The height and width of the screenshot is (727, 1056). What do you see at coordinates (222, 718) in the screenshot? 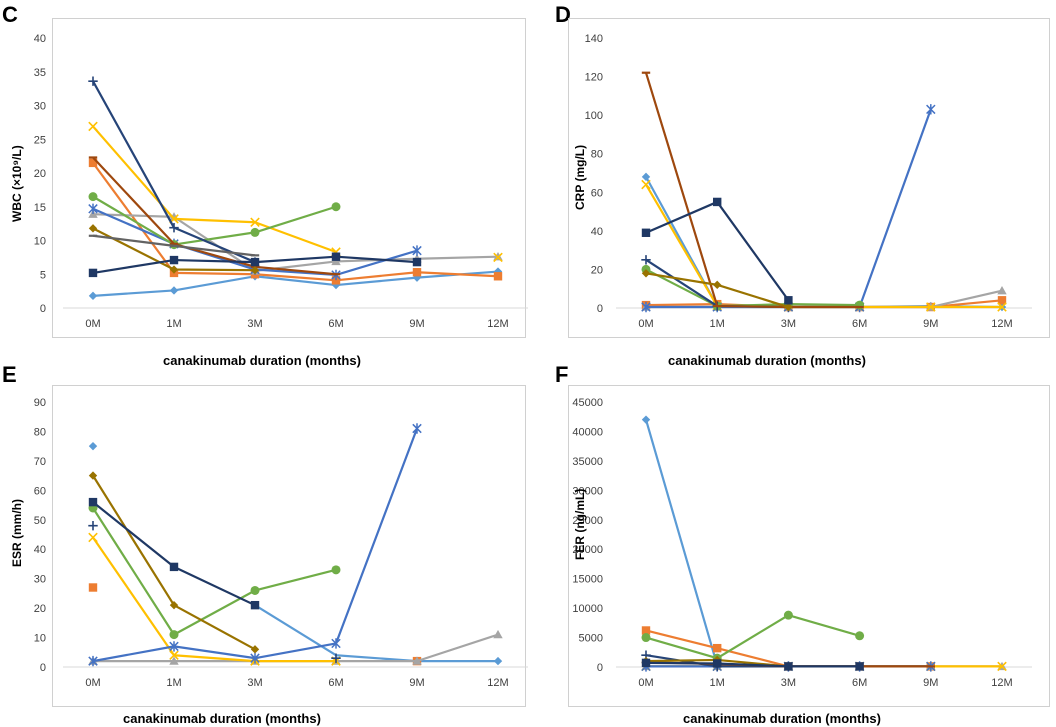
I see `x-axis-label-e: canakinumab duration (months)` at bounding box center [222, 718].